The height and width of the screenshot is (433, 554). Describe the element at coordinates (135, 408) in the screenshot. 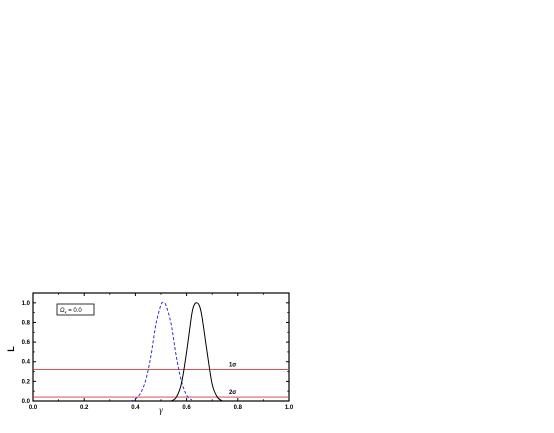

I see `x-tick-label: 0.4` at that location.